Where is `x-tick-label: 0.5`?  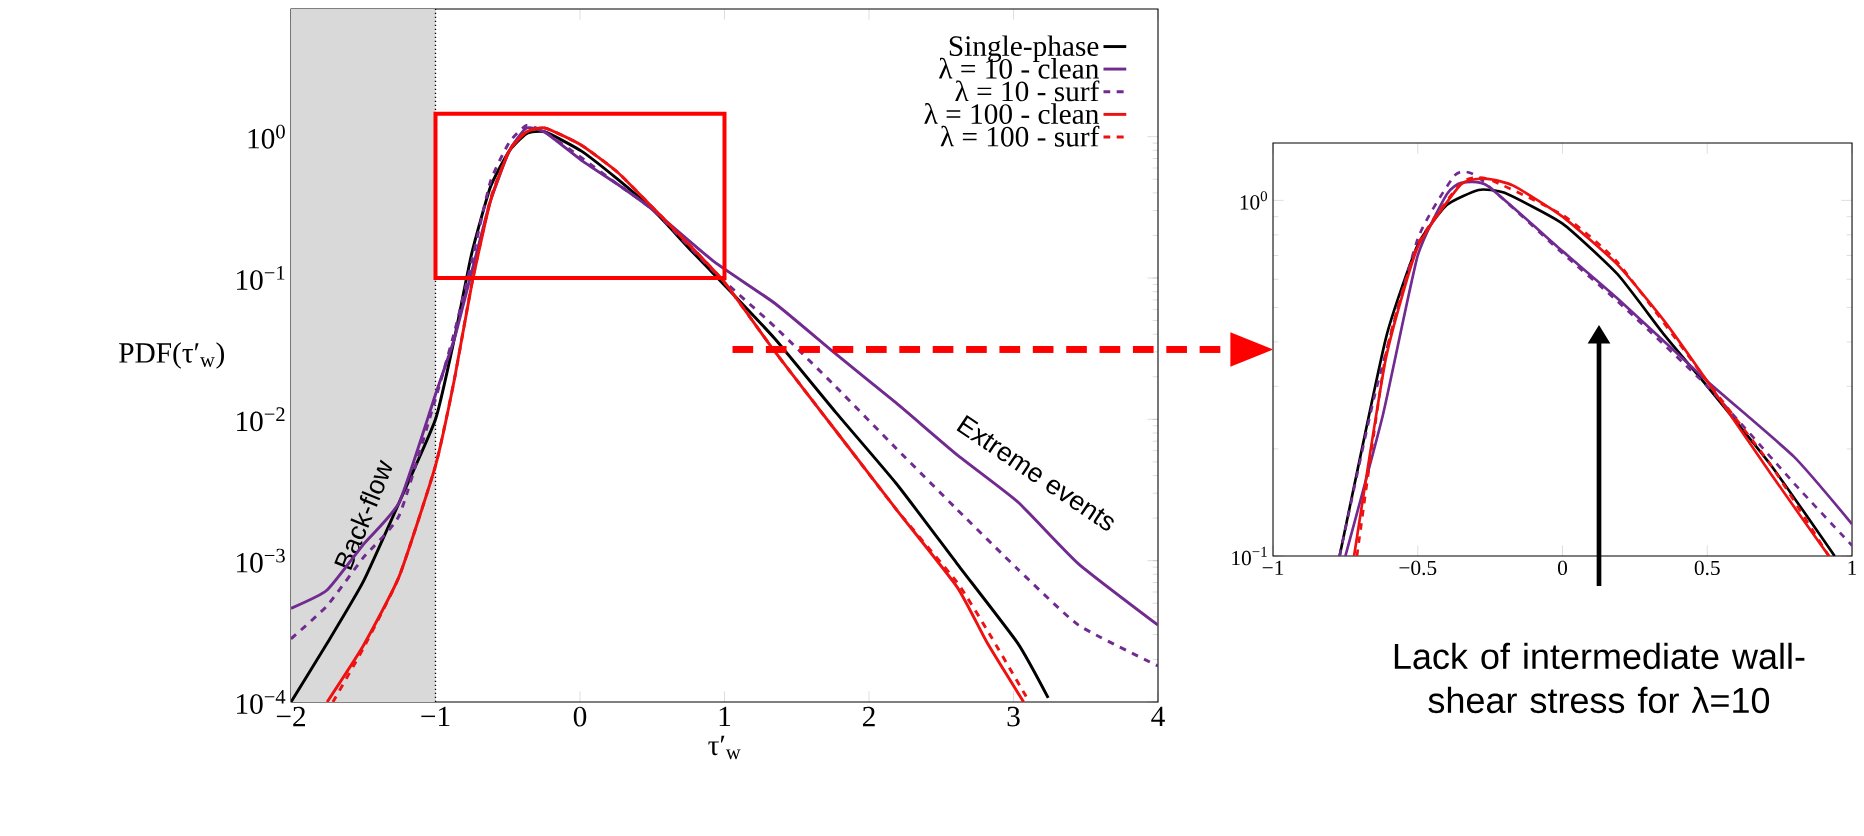 x-tick-label: 0.5 is located at coordinates (1707, 568).